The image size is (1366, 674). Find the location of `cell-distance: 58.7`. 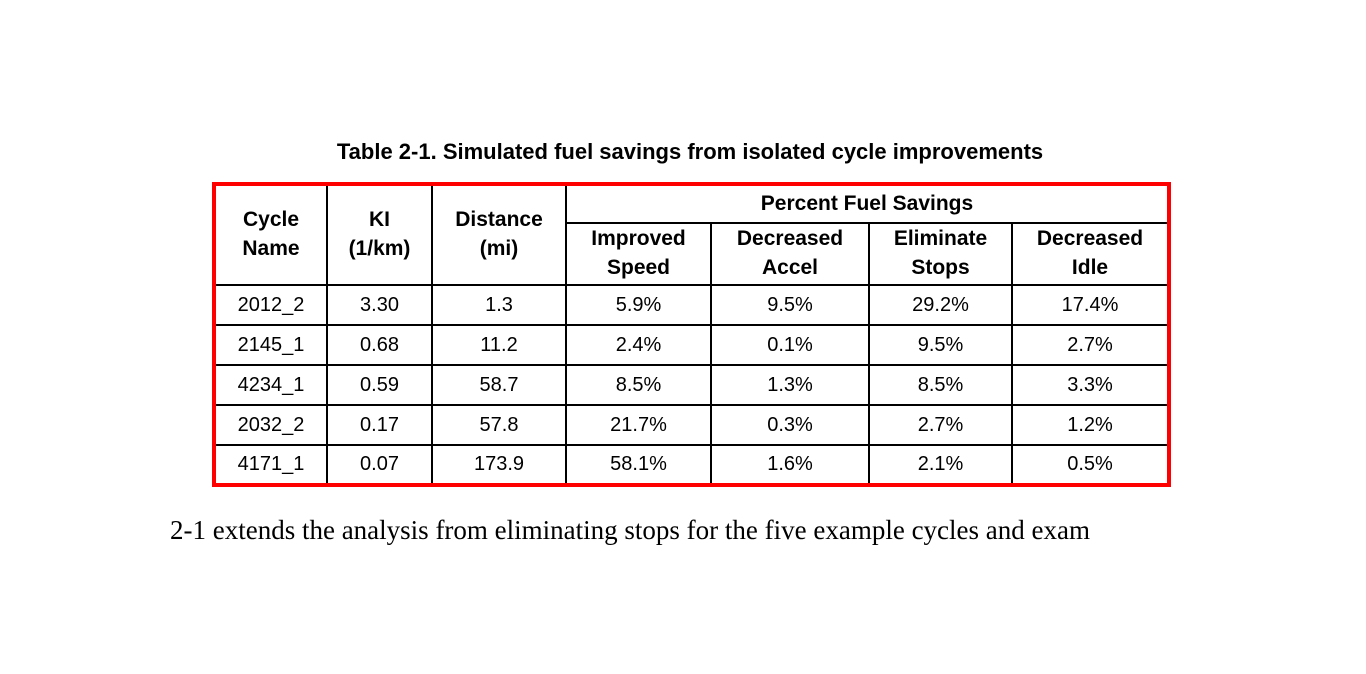

cell-distance: 58.7 is located at coordinates (499, 385).